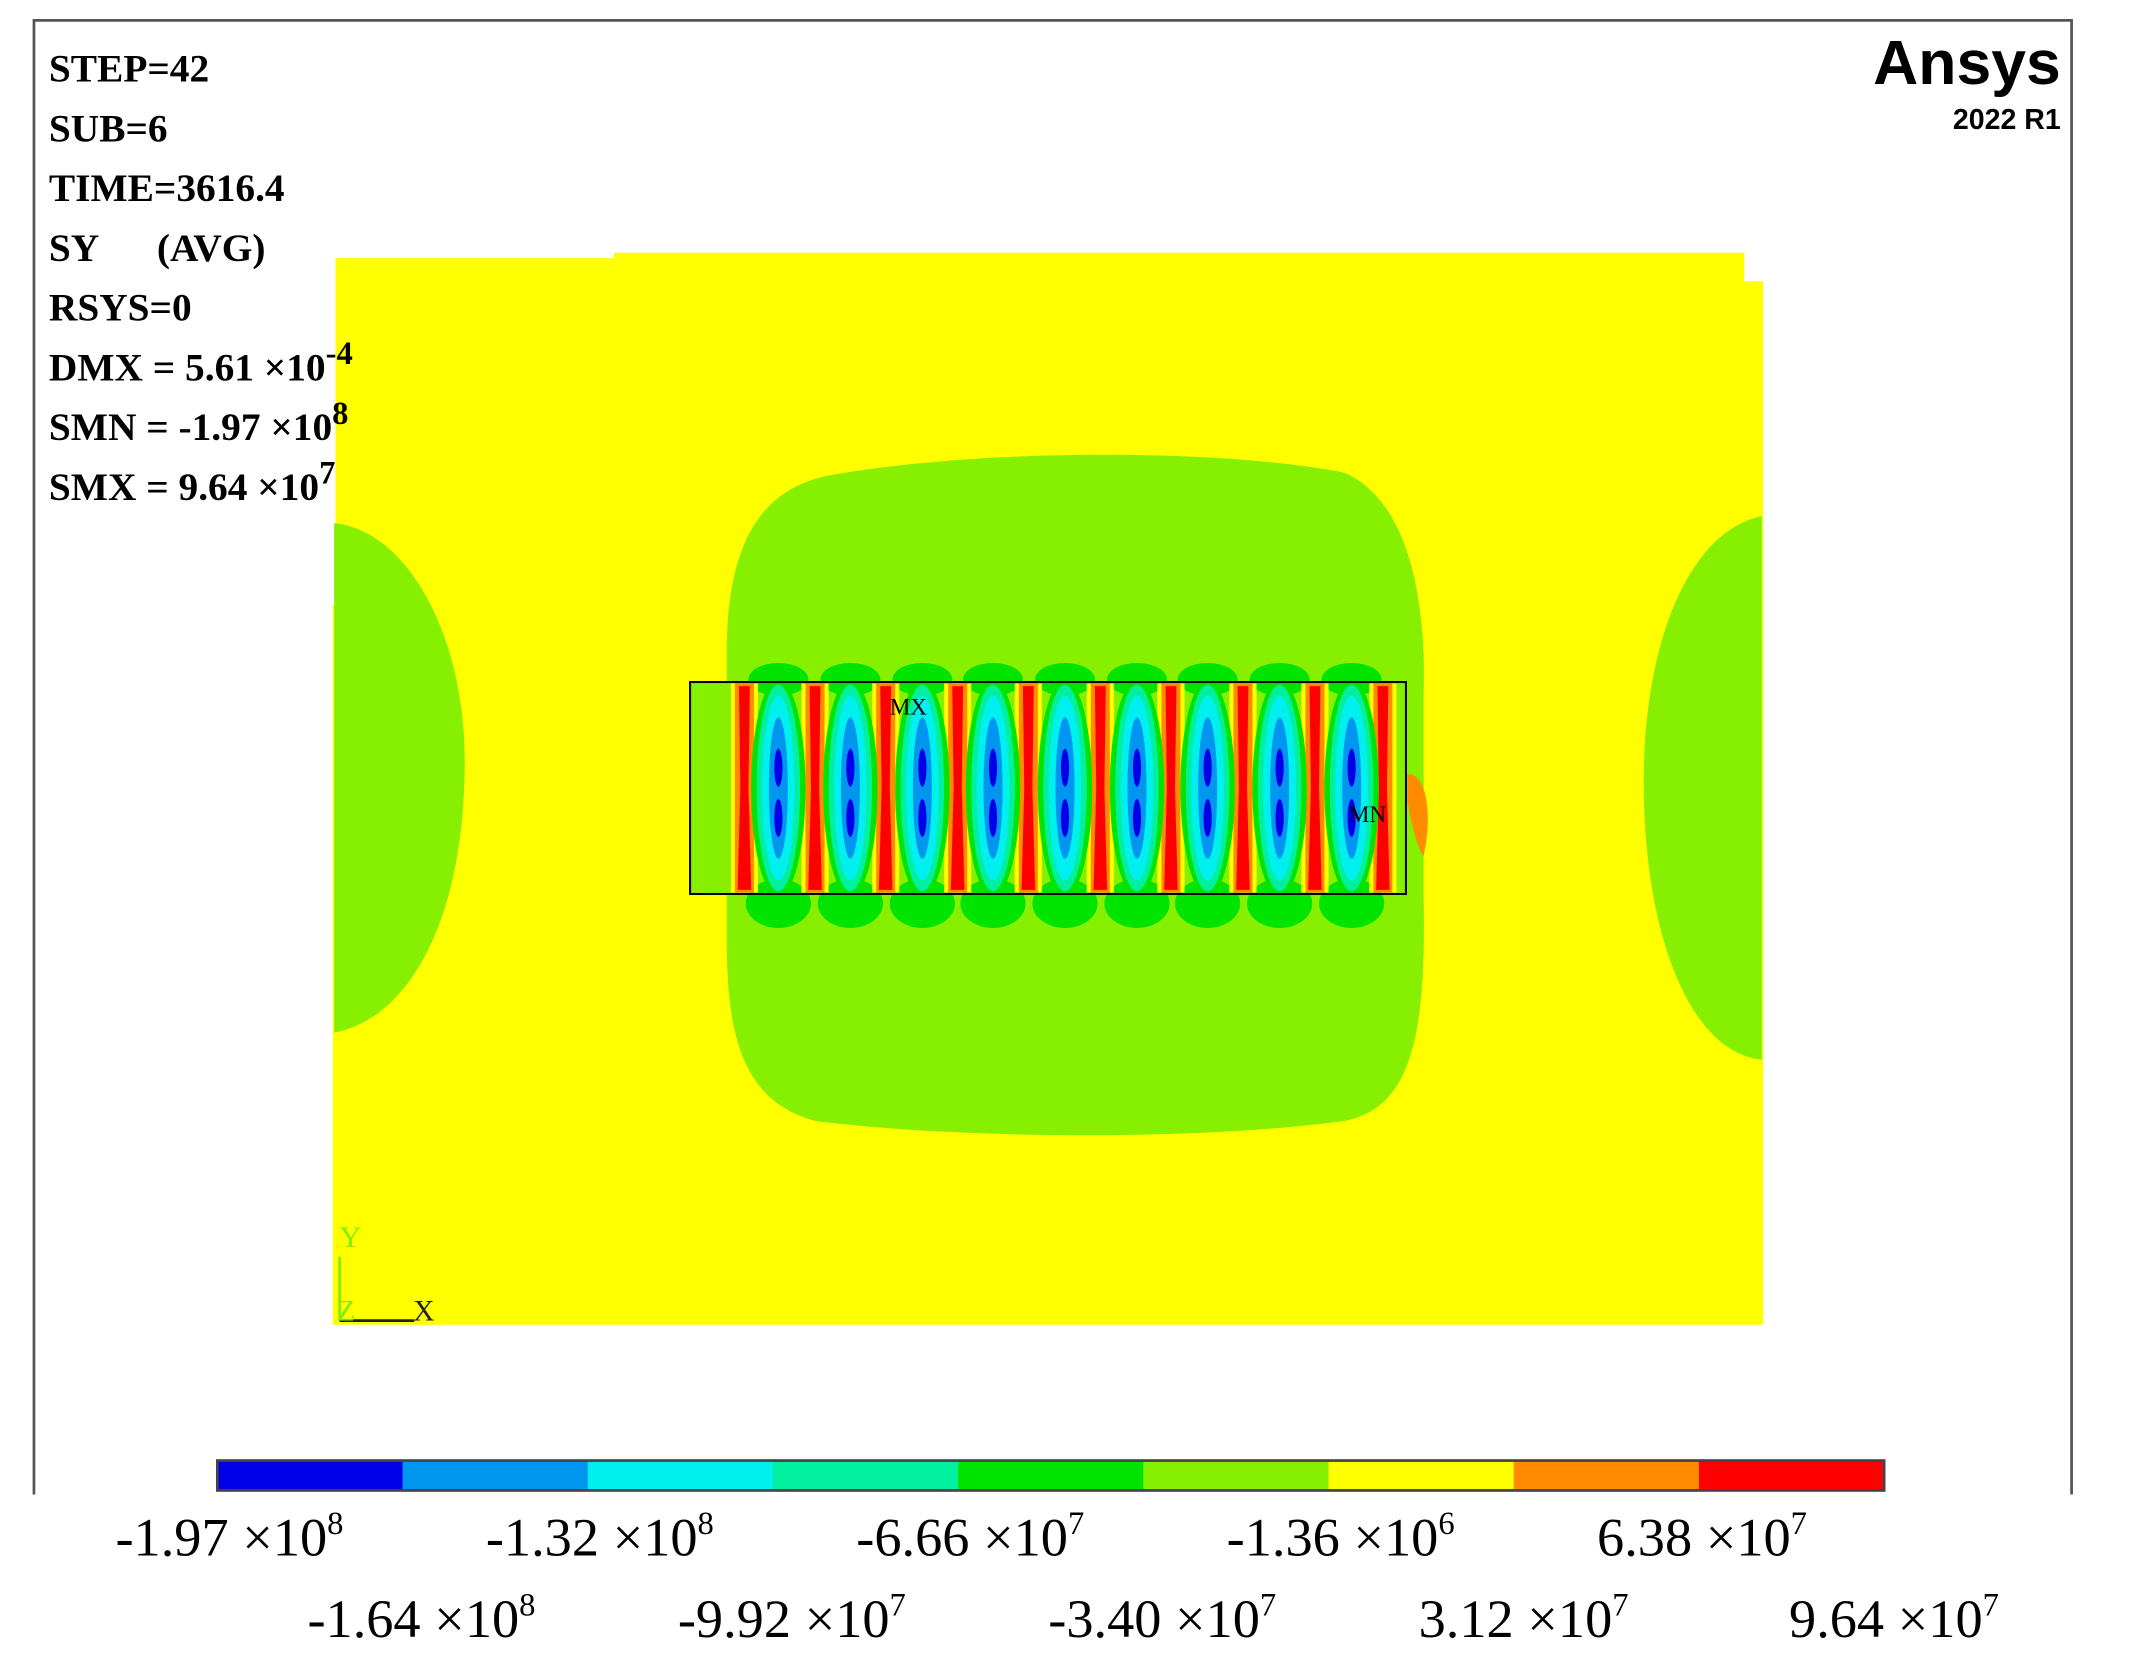 The width and height of the screenshot is (2130, 1663). What do you see at coordinates (784, 1619) in the screenshot?
I see `legend-text: -9.92 ×10` at bounding box center [784, 1619].